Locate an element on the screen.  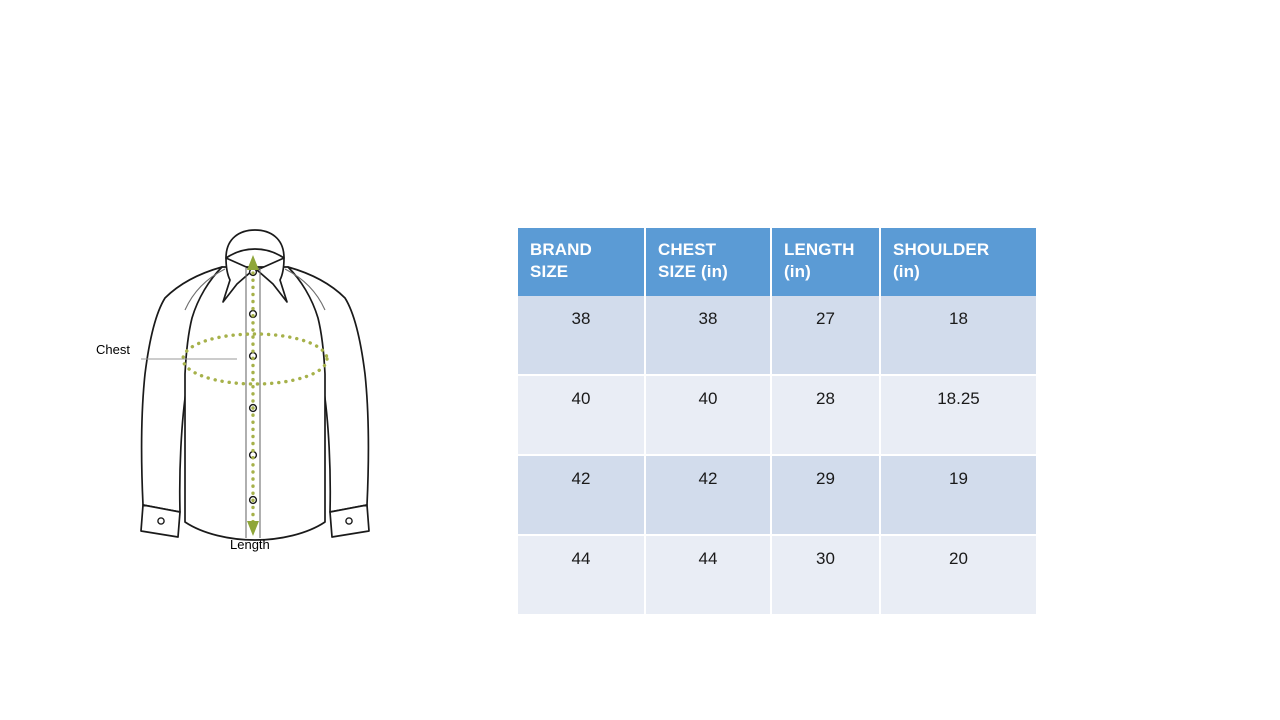
right-shoulder-seam is located at coordinates (305, 289).